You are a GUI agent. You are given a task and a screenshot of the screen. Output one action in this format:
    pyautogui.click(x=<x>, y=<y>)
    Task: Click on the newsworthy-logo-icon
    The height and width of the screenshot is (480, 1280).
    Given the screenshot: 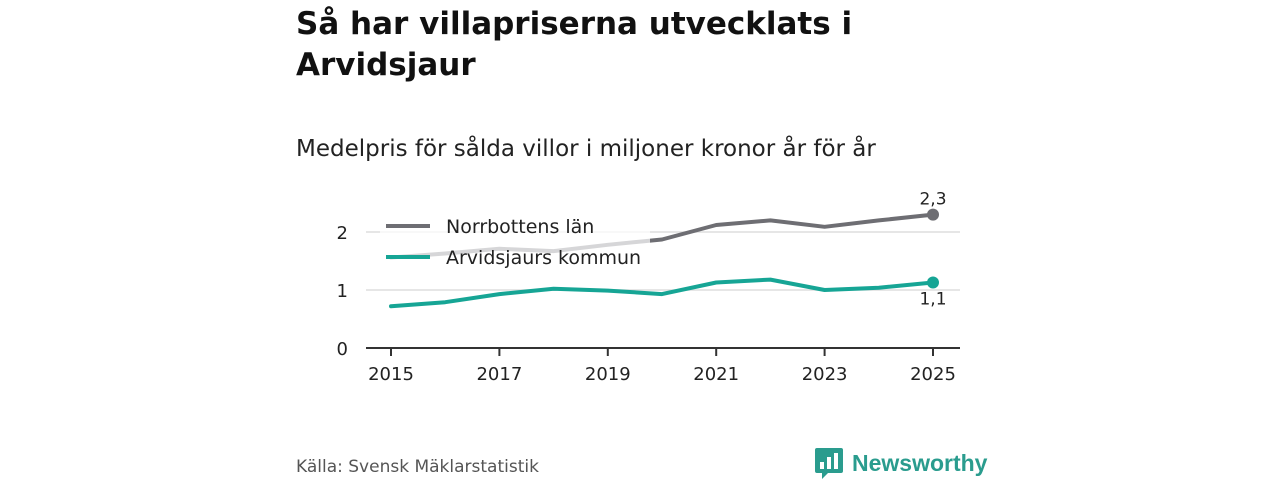 What is the action you would take?
    pyautogui.click(x=829, y=463)
    